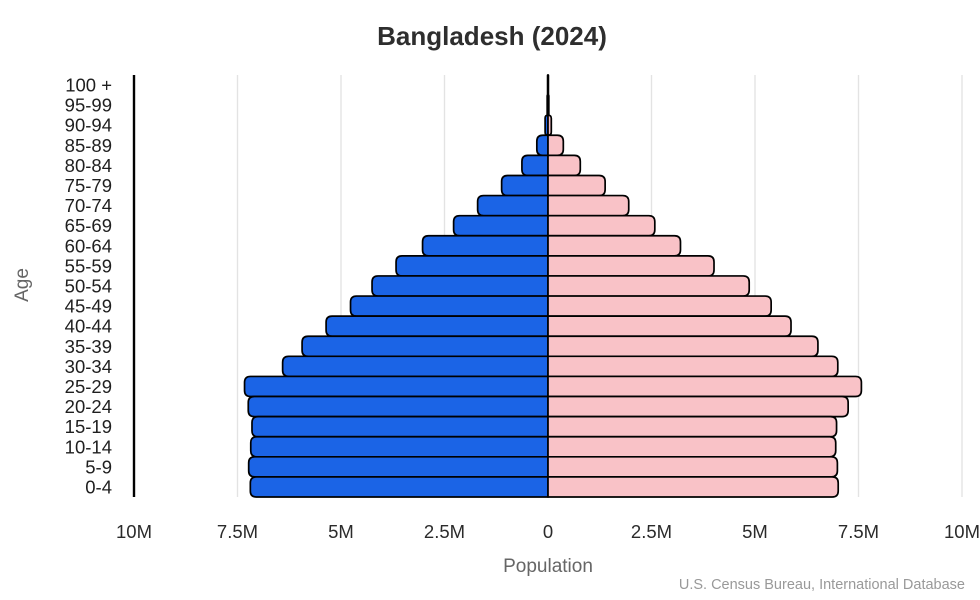  Describe the element at coordinates (88, 85) in the screenshot. I see `age-tick-label: 100 +` at that location.